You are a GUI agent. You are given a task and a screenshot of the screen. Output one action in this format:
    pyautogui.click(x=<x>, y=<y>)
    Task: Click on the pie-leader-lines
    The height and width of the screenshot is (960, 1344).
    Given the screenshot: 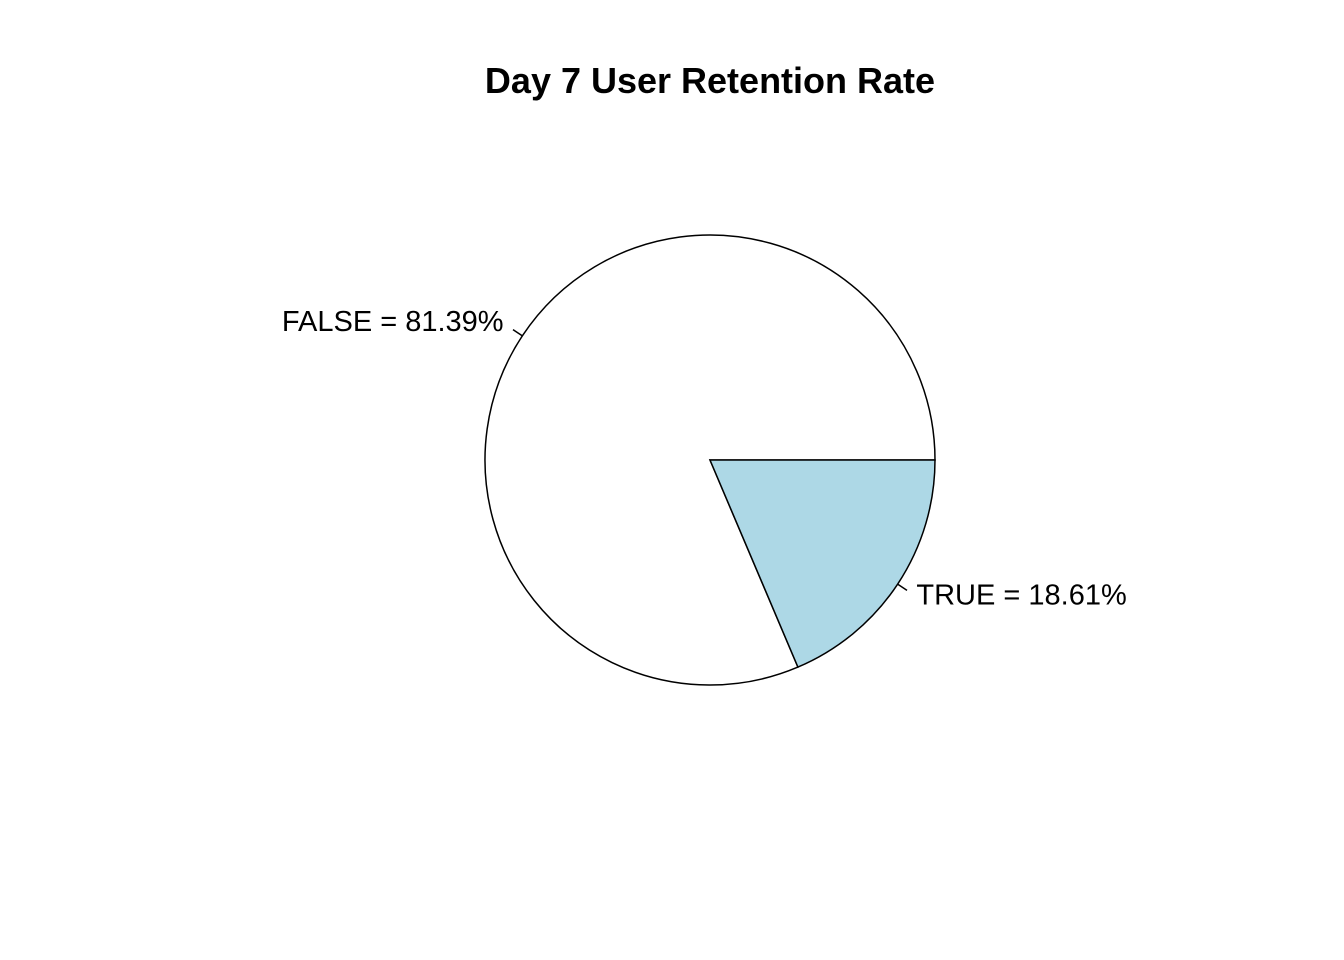 What is the action you would take?
    pyautogui.click(x=710, y=460)
    